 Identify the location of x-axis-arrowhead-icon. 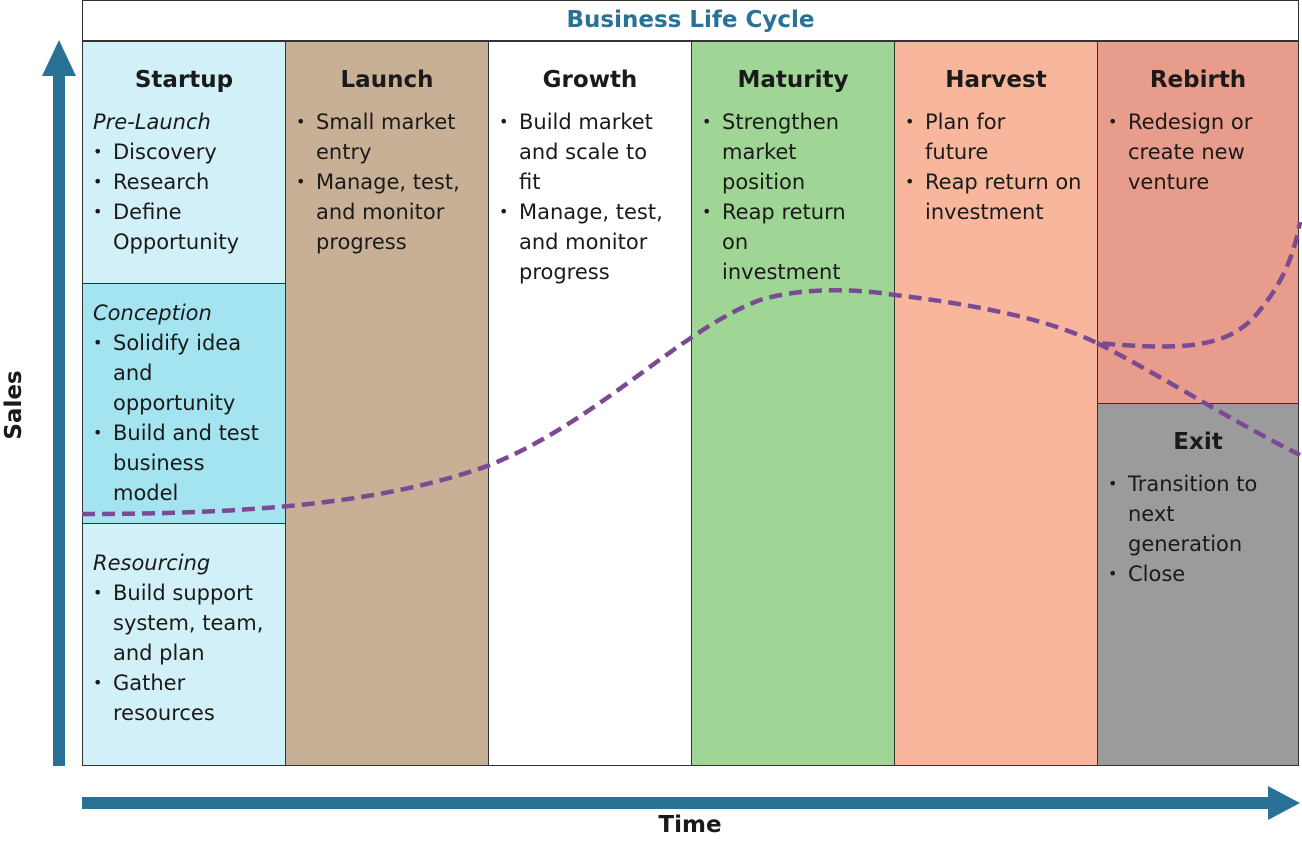
(1284, 803).